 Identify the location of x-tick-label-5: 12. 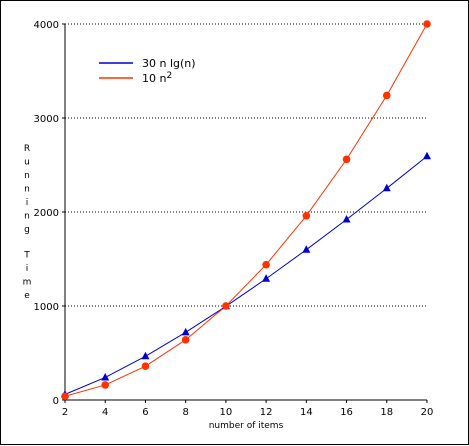
(266, 412).